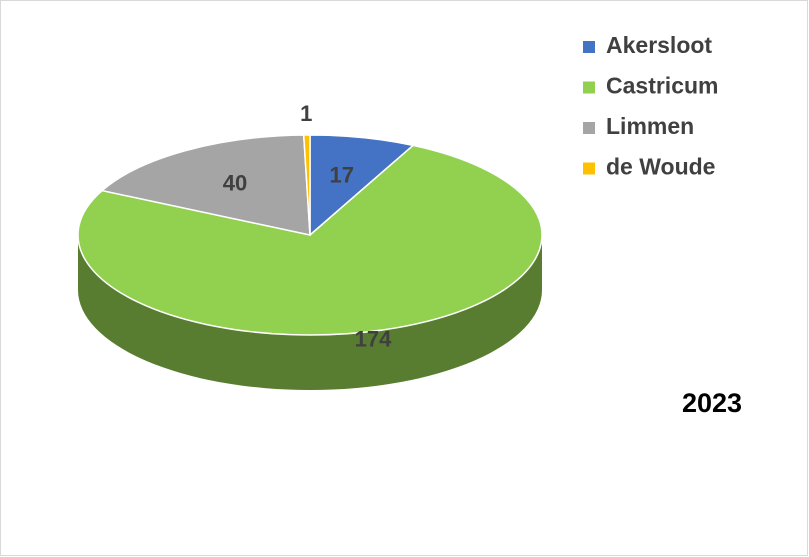  Describe the element at coordinates (712, 403) in the screenshot. I see `chart-title: 2023` at that location.